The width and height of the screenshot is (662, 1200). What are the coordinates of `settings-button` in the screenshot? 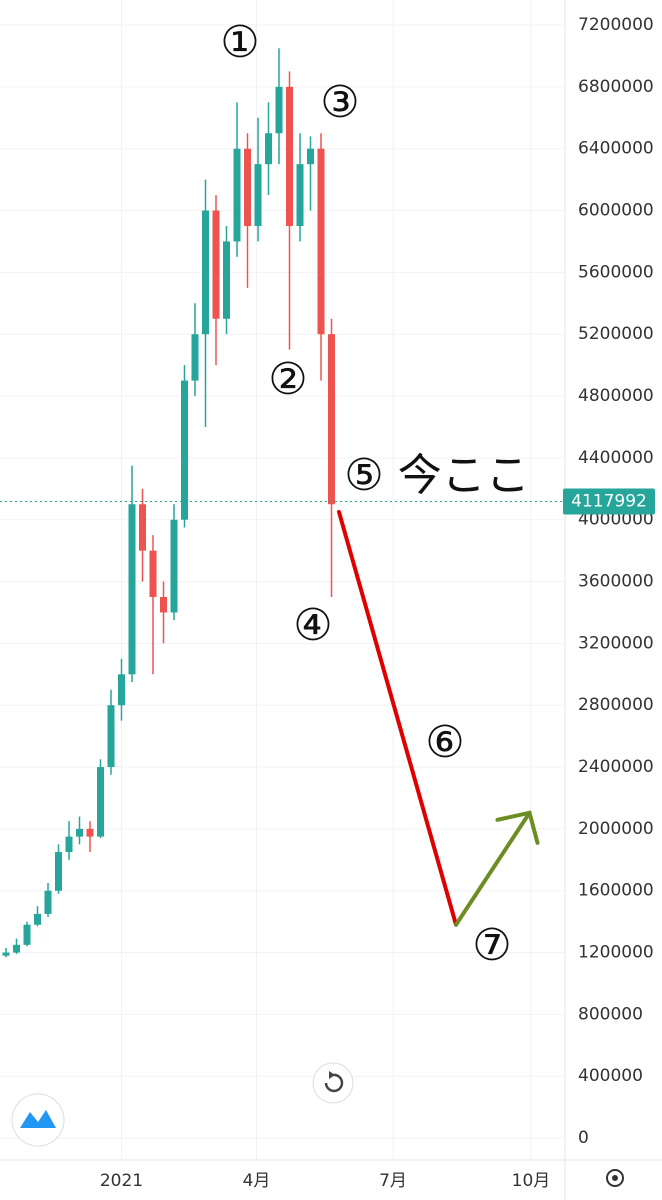 It's located at (615, 1178).